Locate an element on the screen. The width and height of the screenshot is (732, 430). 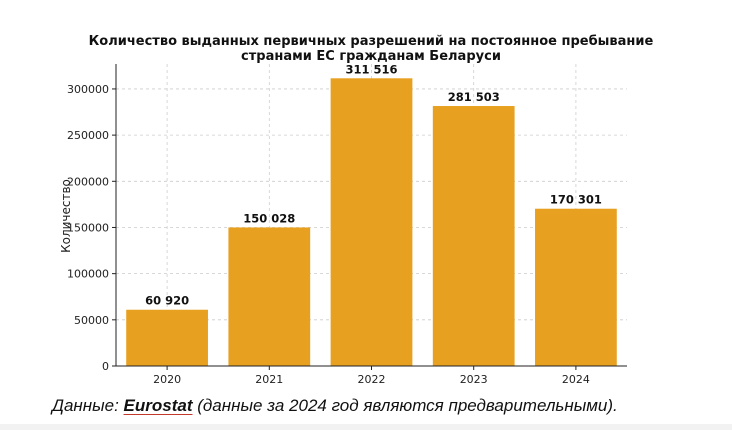
bar-2020 is located at coordinates (167, 337).